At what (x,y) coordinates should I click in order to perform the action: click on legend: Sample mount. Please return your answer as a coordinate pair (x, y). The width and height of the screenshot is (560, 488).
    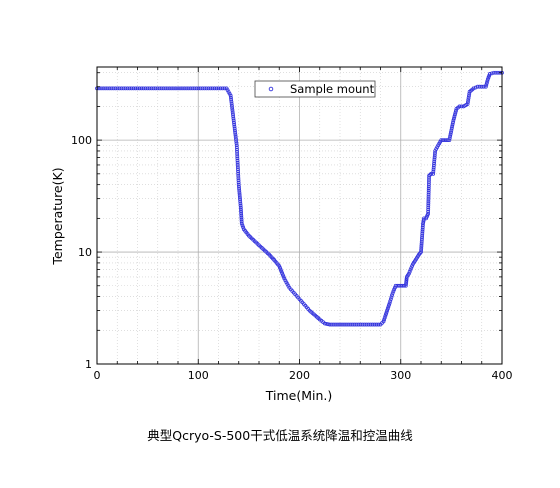
    Looking at the image, I should click on (315, 89).